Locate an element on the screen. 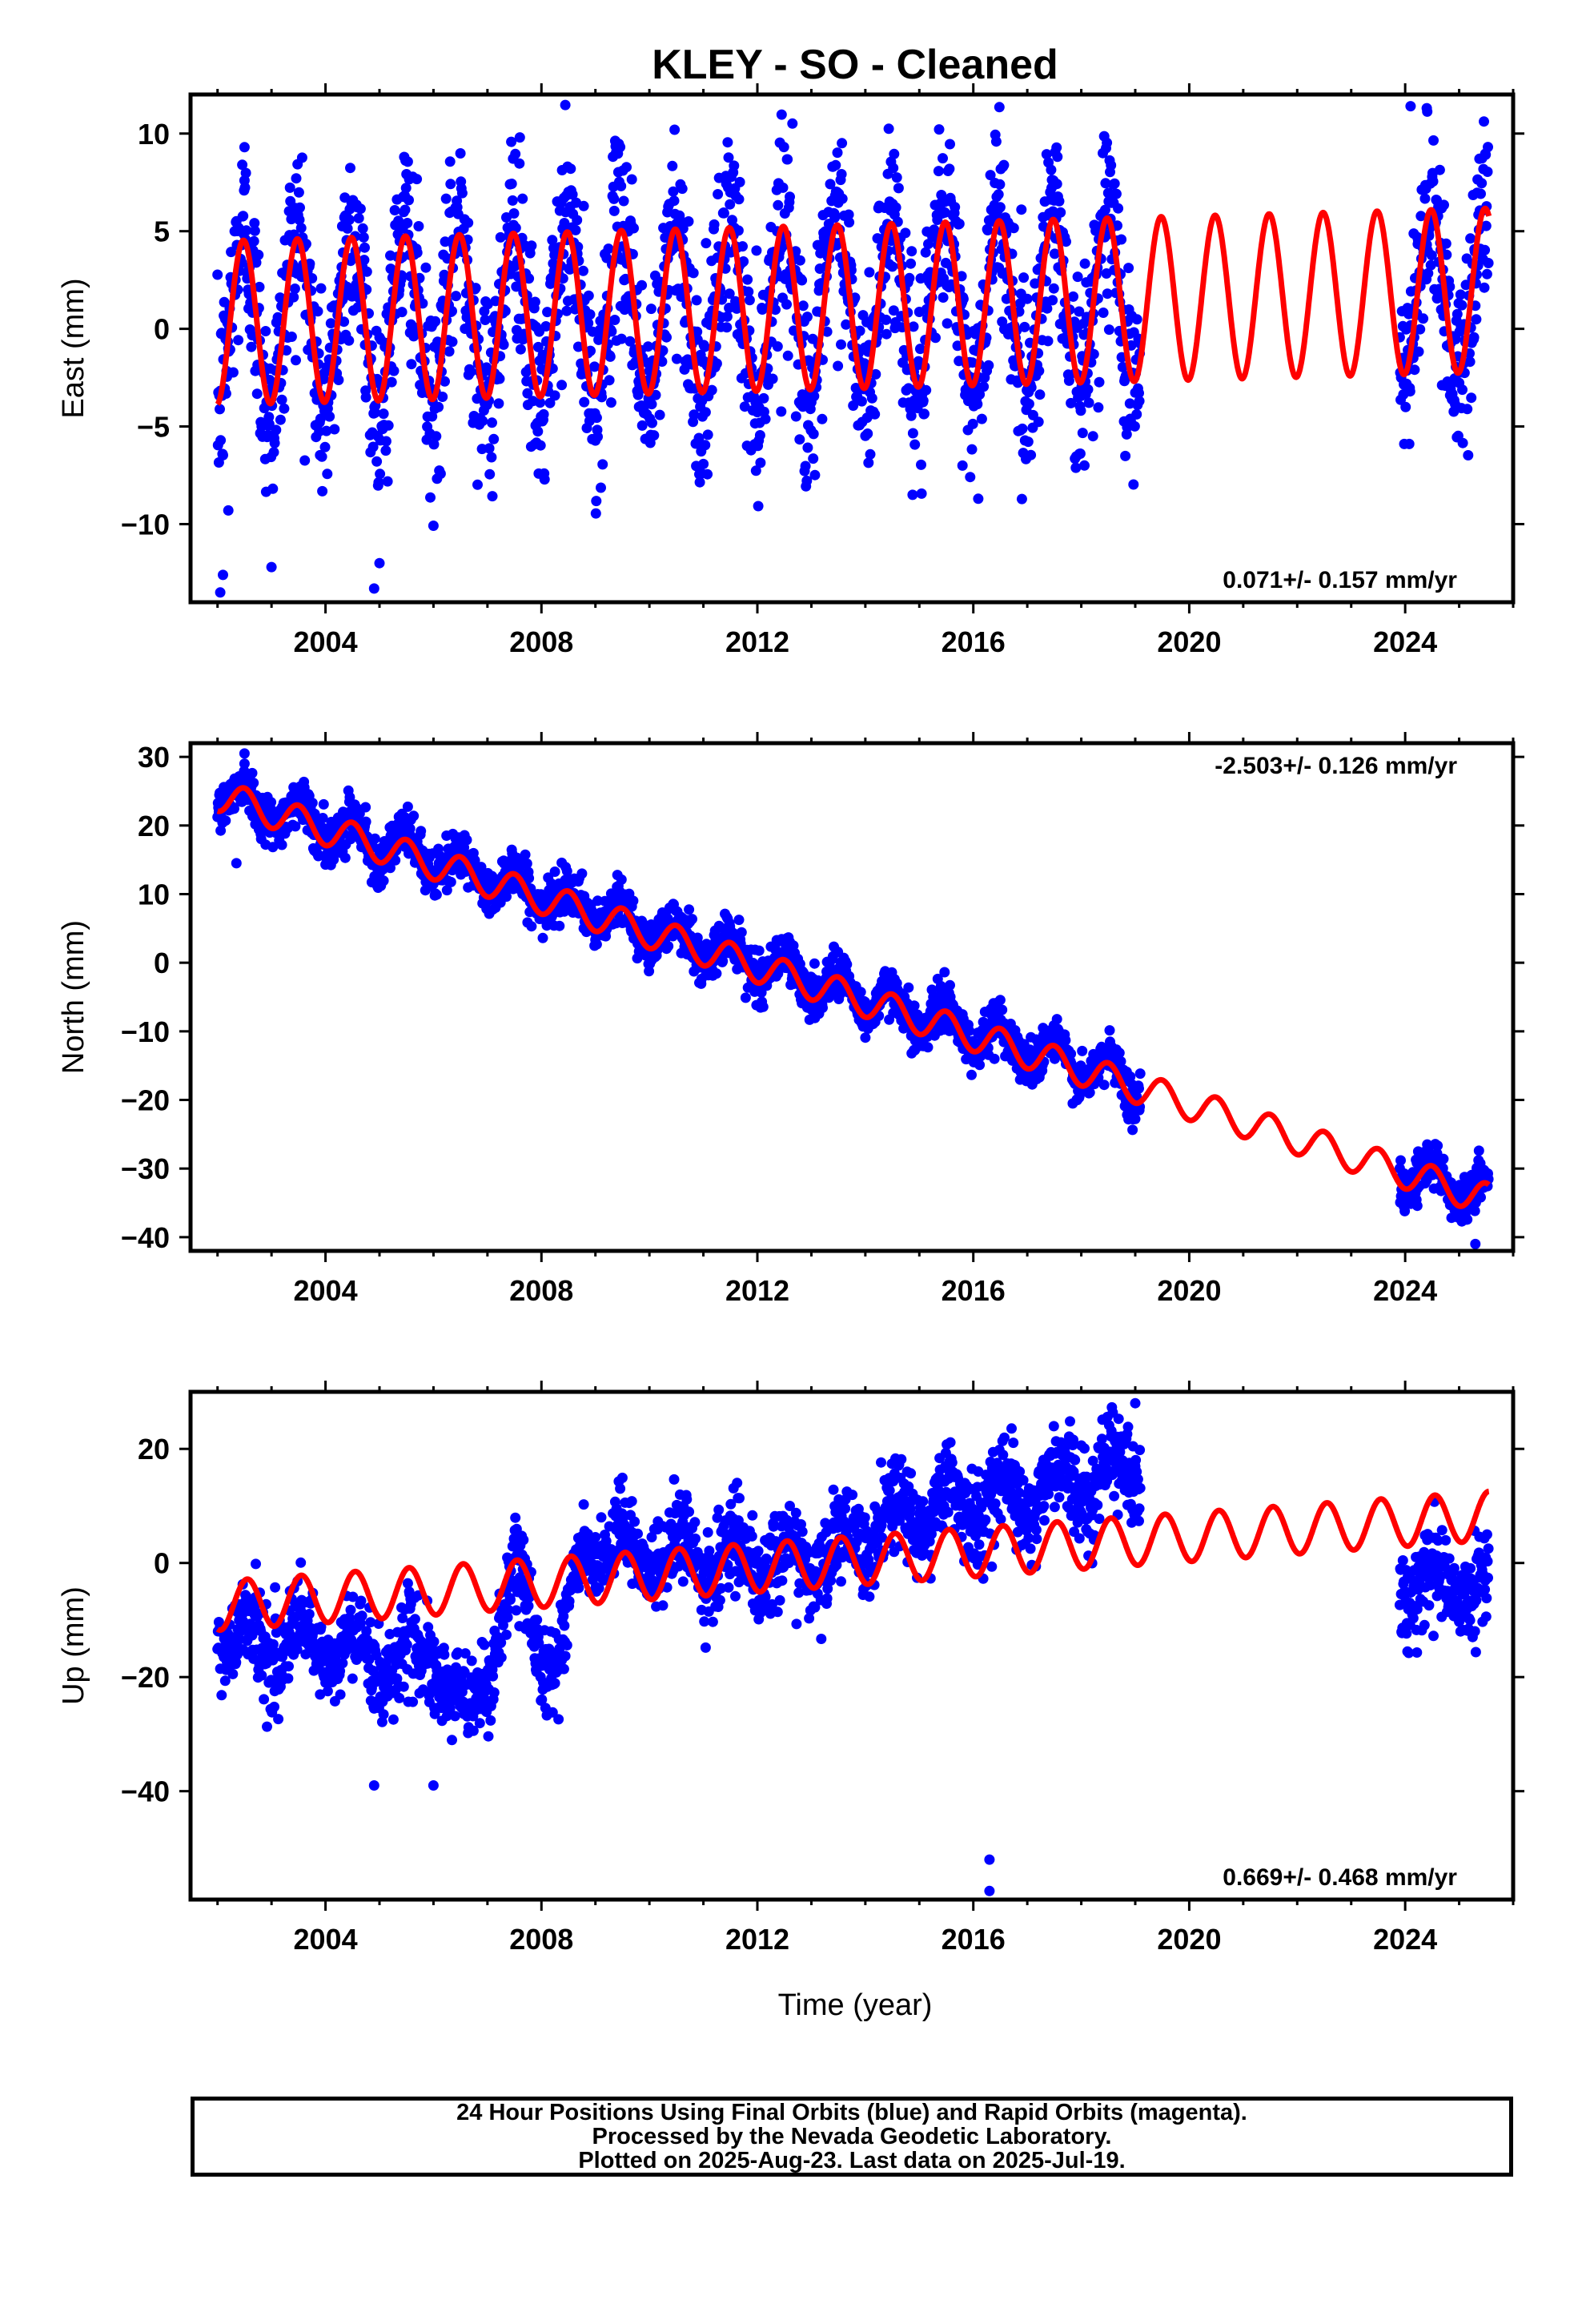 The height and width of the screenshot is (2324, 1582). x-tick-label: 2020 is located at coordinates (1189, 1290).